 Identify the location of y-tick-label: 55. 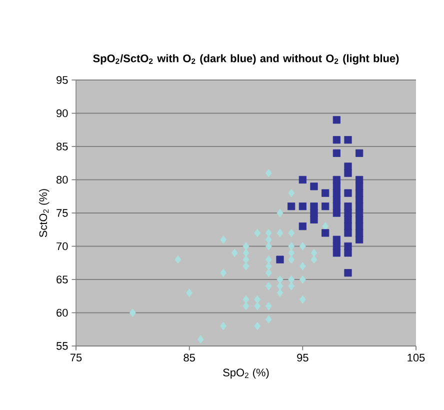
(62, 346).